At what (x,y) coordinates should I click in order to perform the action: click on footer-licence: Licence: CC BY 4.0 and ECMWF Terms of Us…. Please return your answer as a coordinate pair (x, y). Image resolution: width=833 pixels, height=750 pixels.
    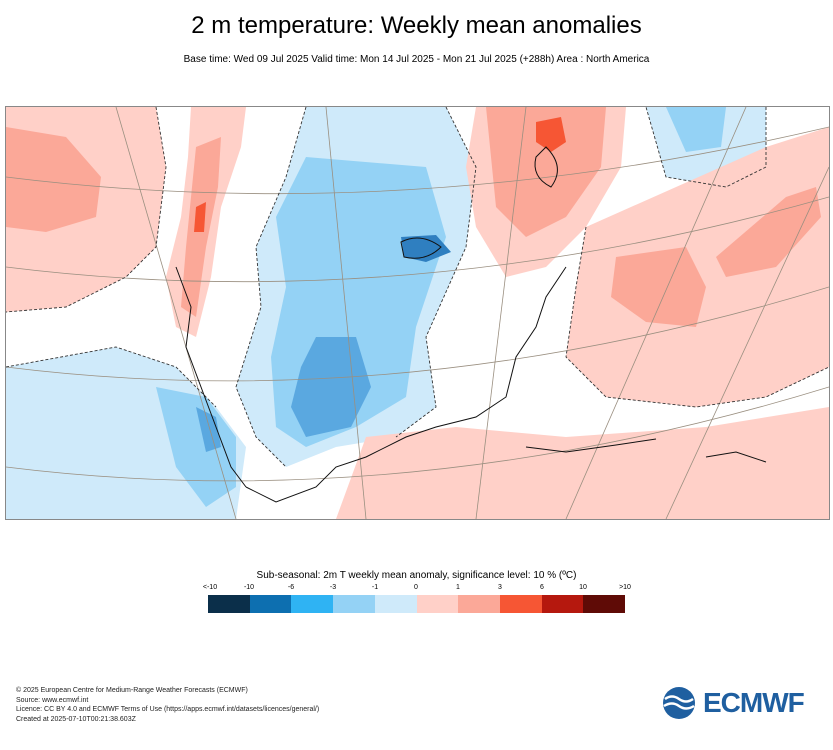
    Looking at the image, I should click on (168, 709).